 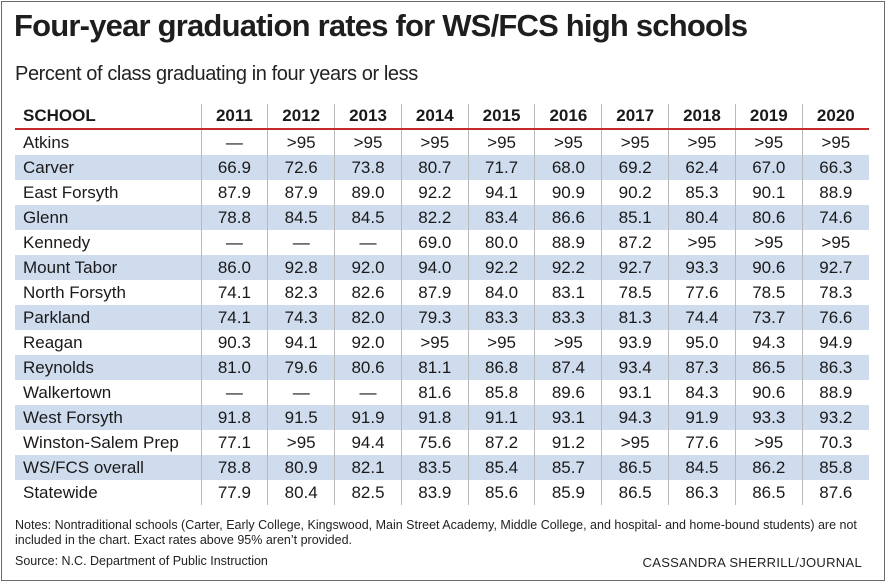 What do you see at coordinates (835, 442) in the screenshot?
I see `rate-cell: 70.3` at bounding box center [835, 442].